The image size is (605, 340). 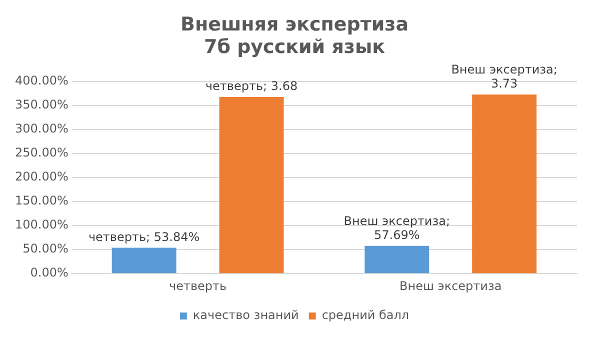 I want to click on y-tick-label: 400.00%, so click(x=41, y=81).